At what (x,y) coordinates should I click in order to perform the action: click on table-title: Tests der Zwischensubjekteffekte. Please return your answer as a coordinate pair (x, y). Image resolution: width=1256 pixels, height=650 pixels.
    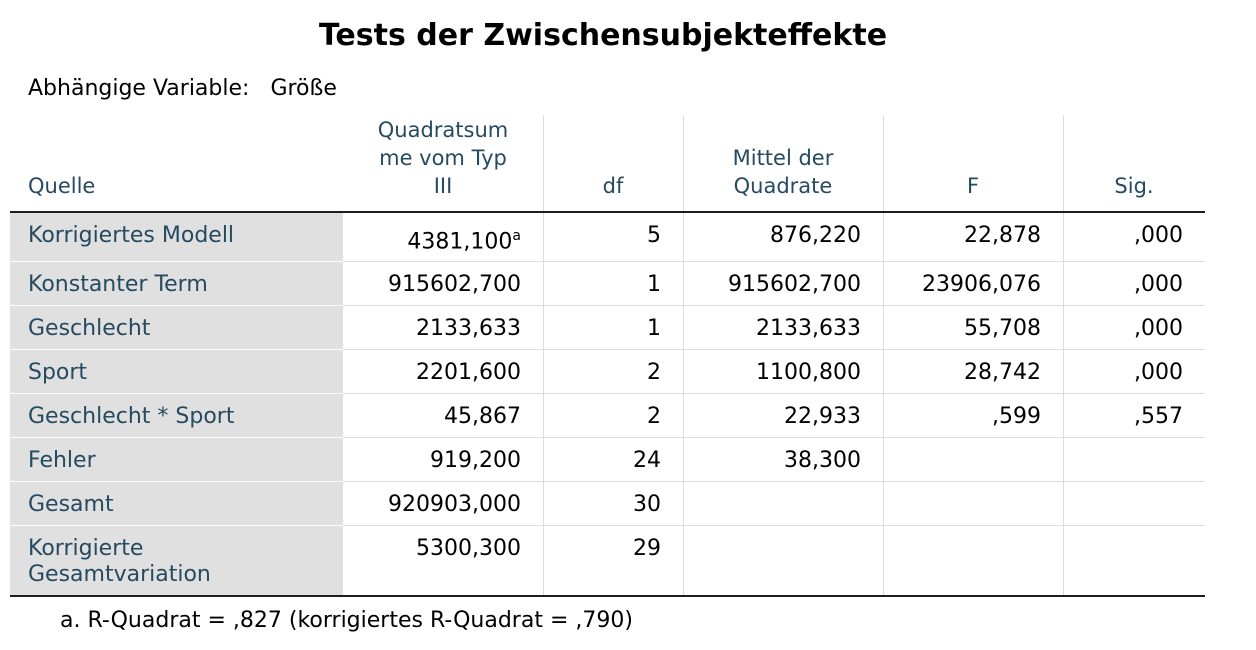
    Looking at the image, I should click on (603, 35).